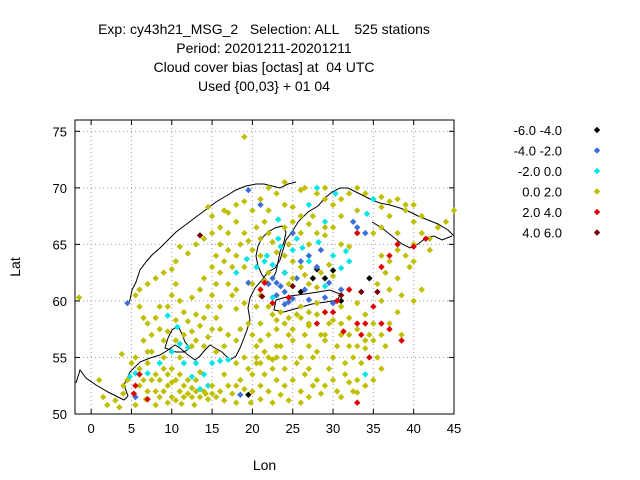  Describe the element at coordinates (540, 171) in the screenshot. I see `legend-label: -2.0 0.0` at that location.